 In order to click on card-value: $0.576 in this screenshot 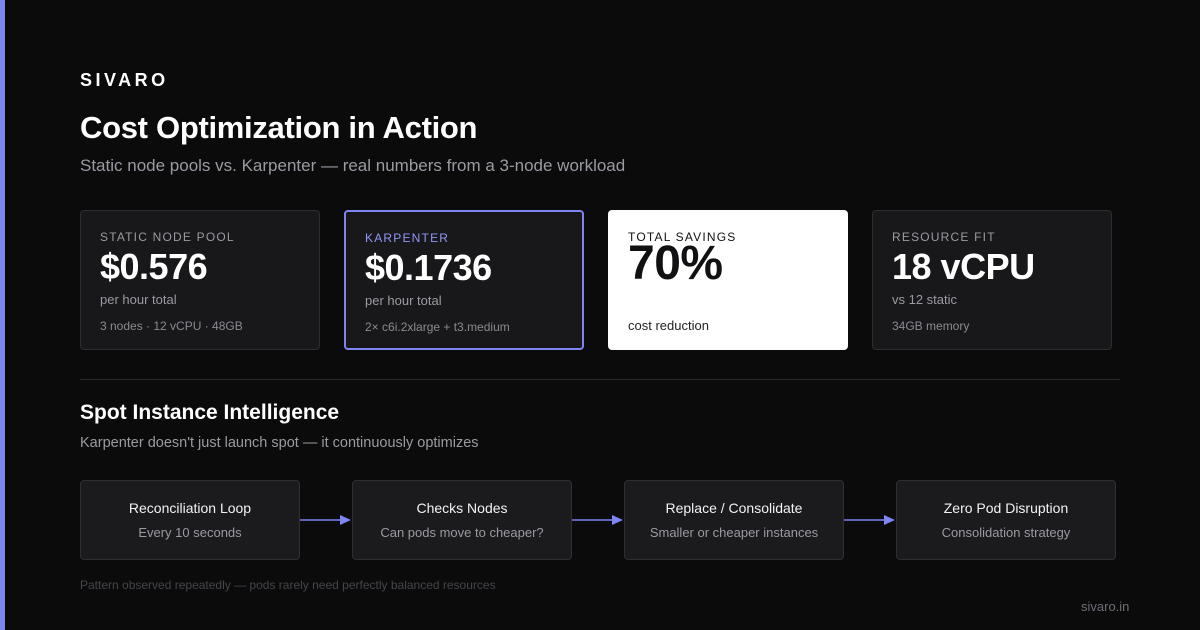, I will do `click(154, 266)`.